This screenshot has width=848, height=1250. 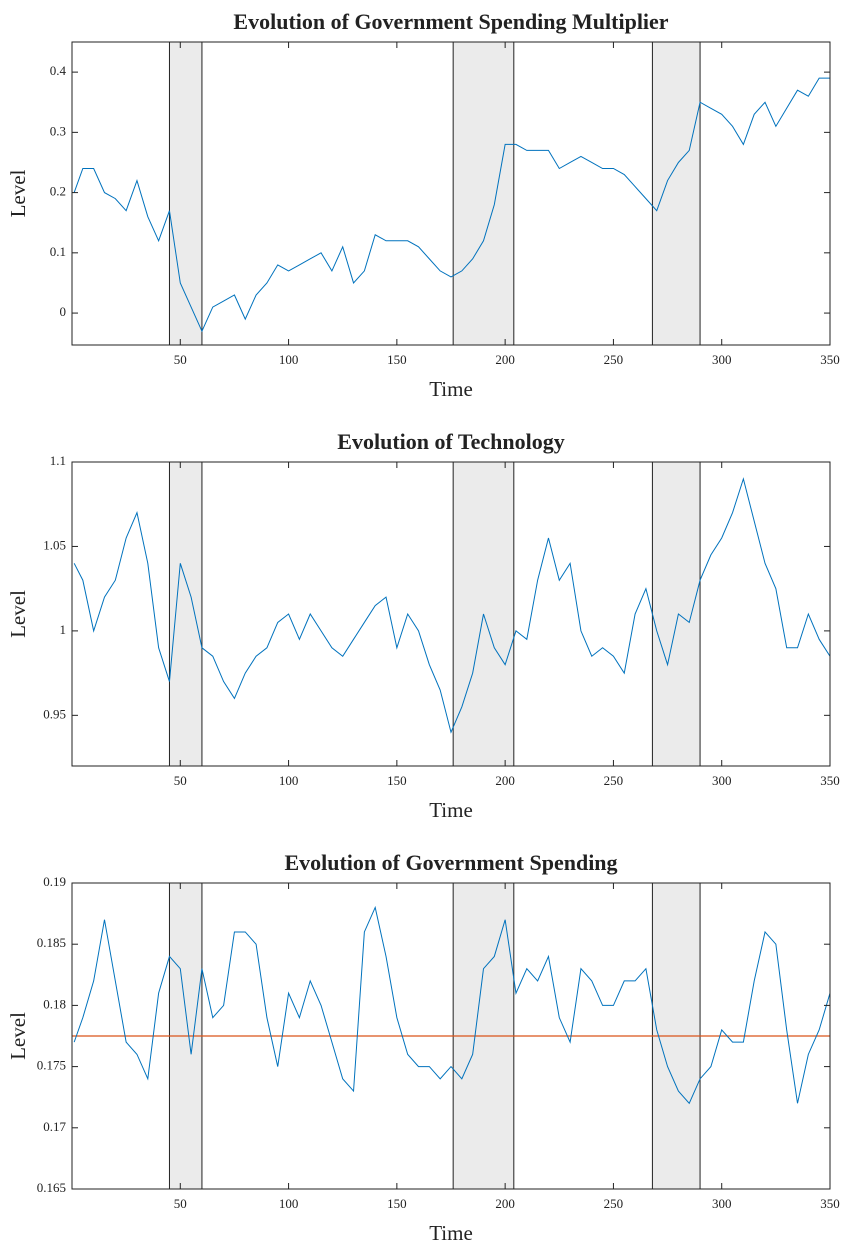 I want to click on y-tick-label: 1.05, so click(x=54, y=544).